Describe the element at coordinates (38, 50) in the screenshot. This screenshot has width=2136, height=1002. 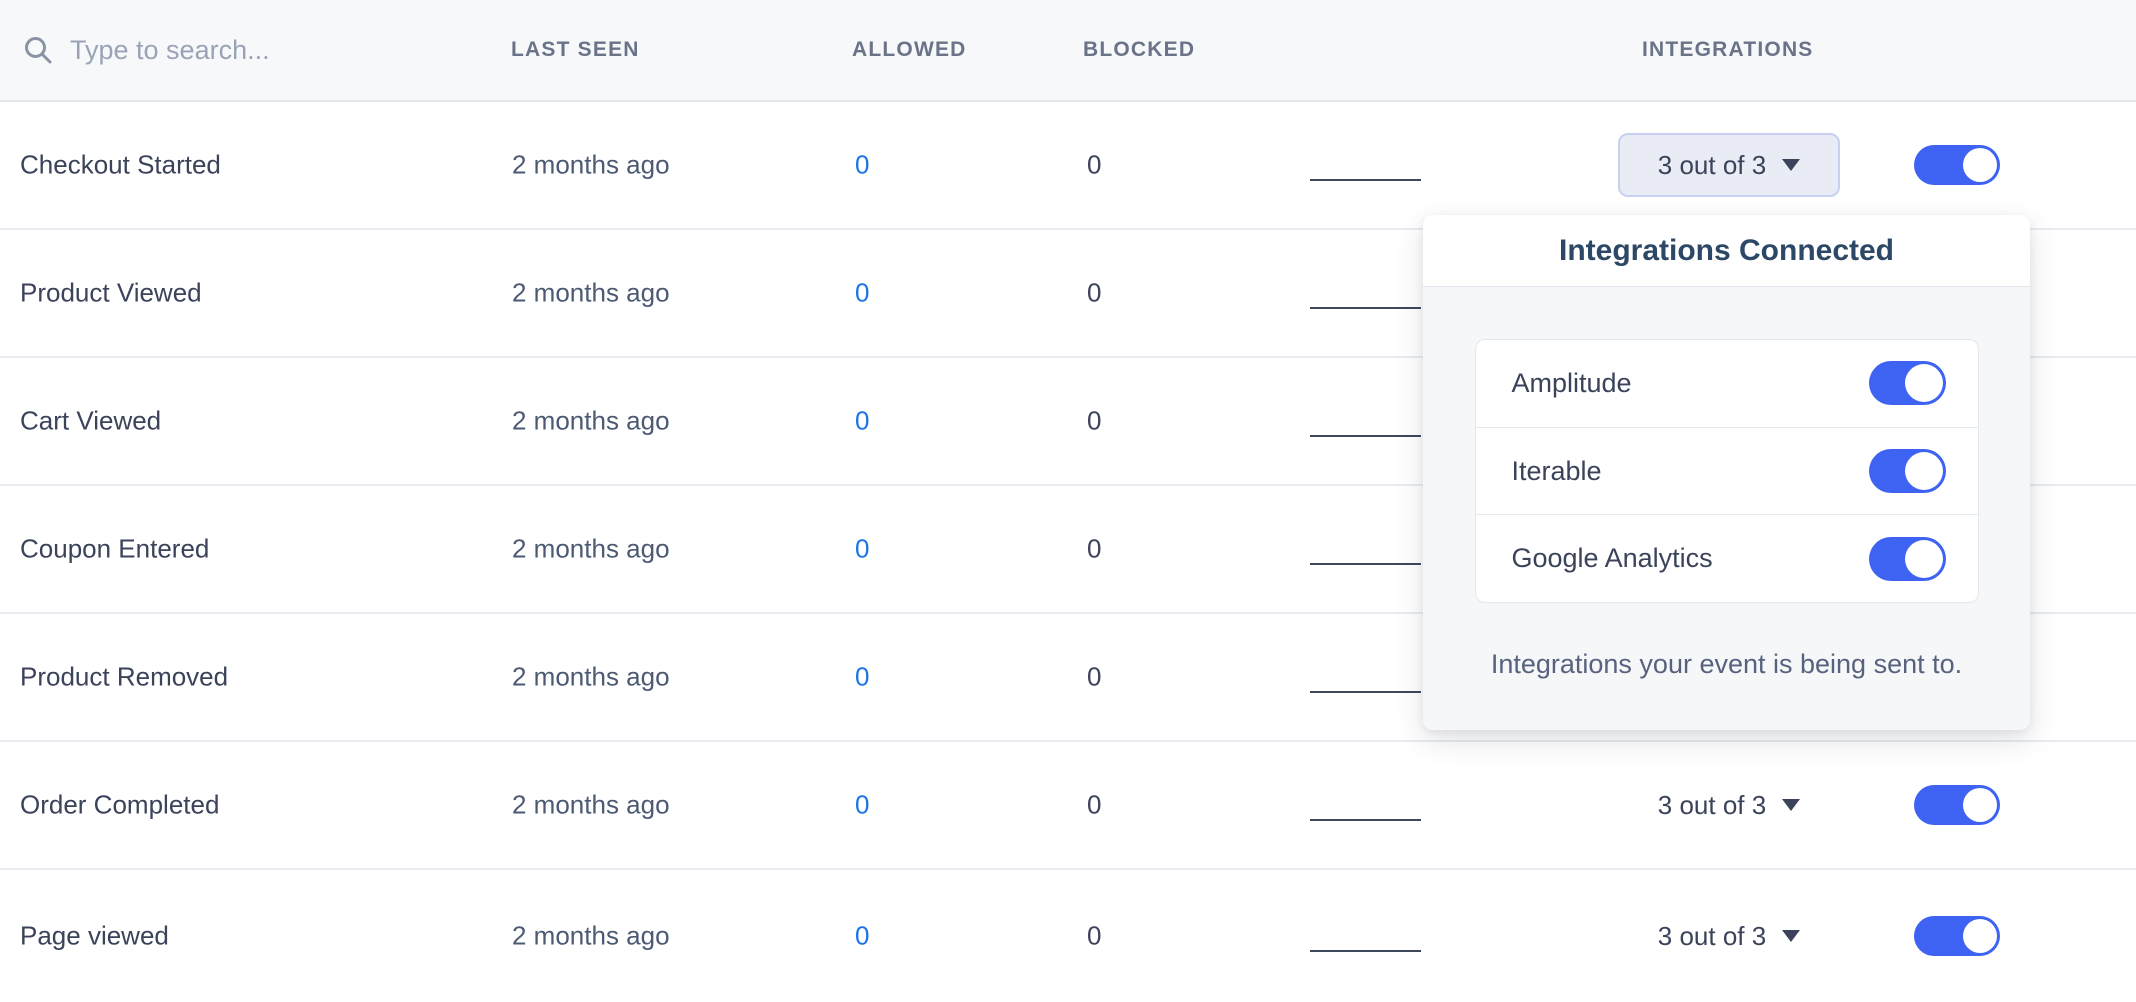
I see `search-icon` at that location.